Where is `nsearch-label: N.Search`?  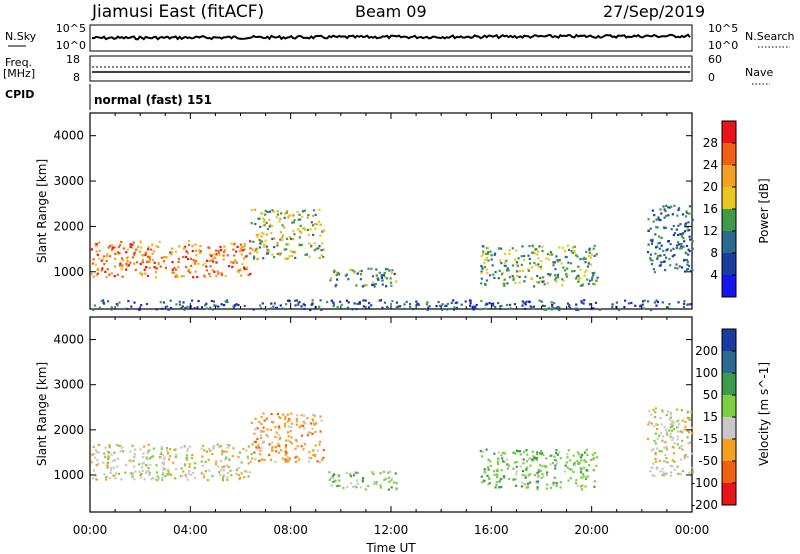 nsearch-label: N.Search is located at coordinates (770, 36).